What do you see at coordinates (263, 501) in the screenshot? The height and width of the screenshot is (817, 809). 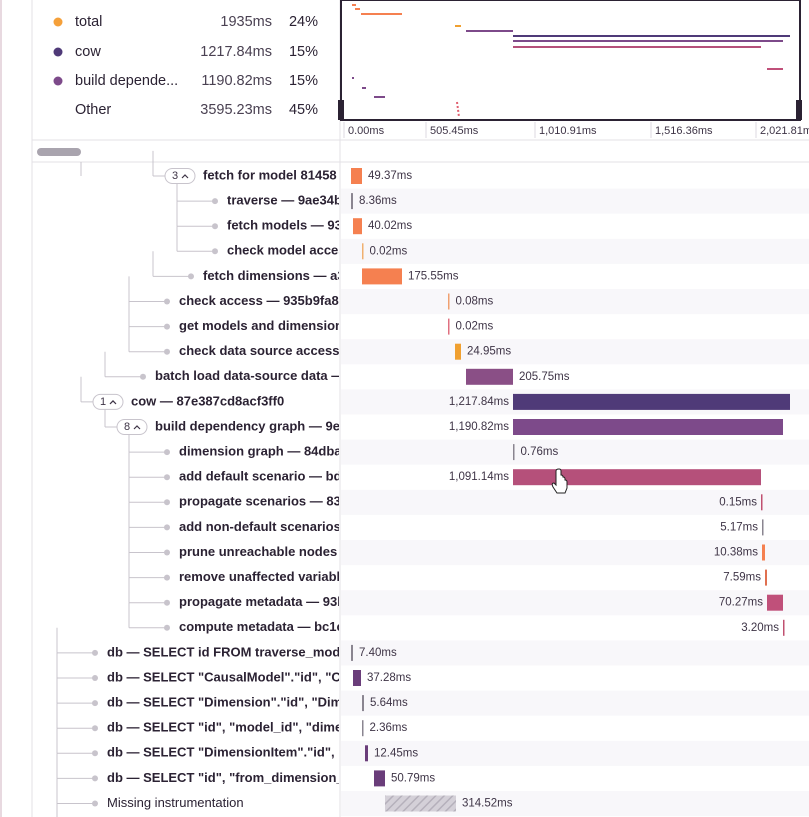 I see `span-label: propagate scenarios — 83e` at bounding box center [263, 501].